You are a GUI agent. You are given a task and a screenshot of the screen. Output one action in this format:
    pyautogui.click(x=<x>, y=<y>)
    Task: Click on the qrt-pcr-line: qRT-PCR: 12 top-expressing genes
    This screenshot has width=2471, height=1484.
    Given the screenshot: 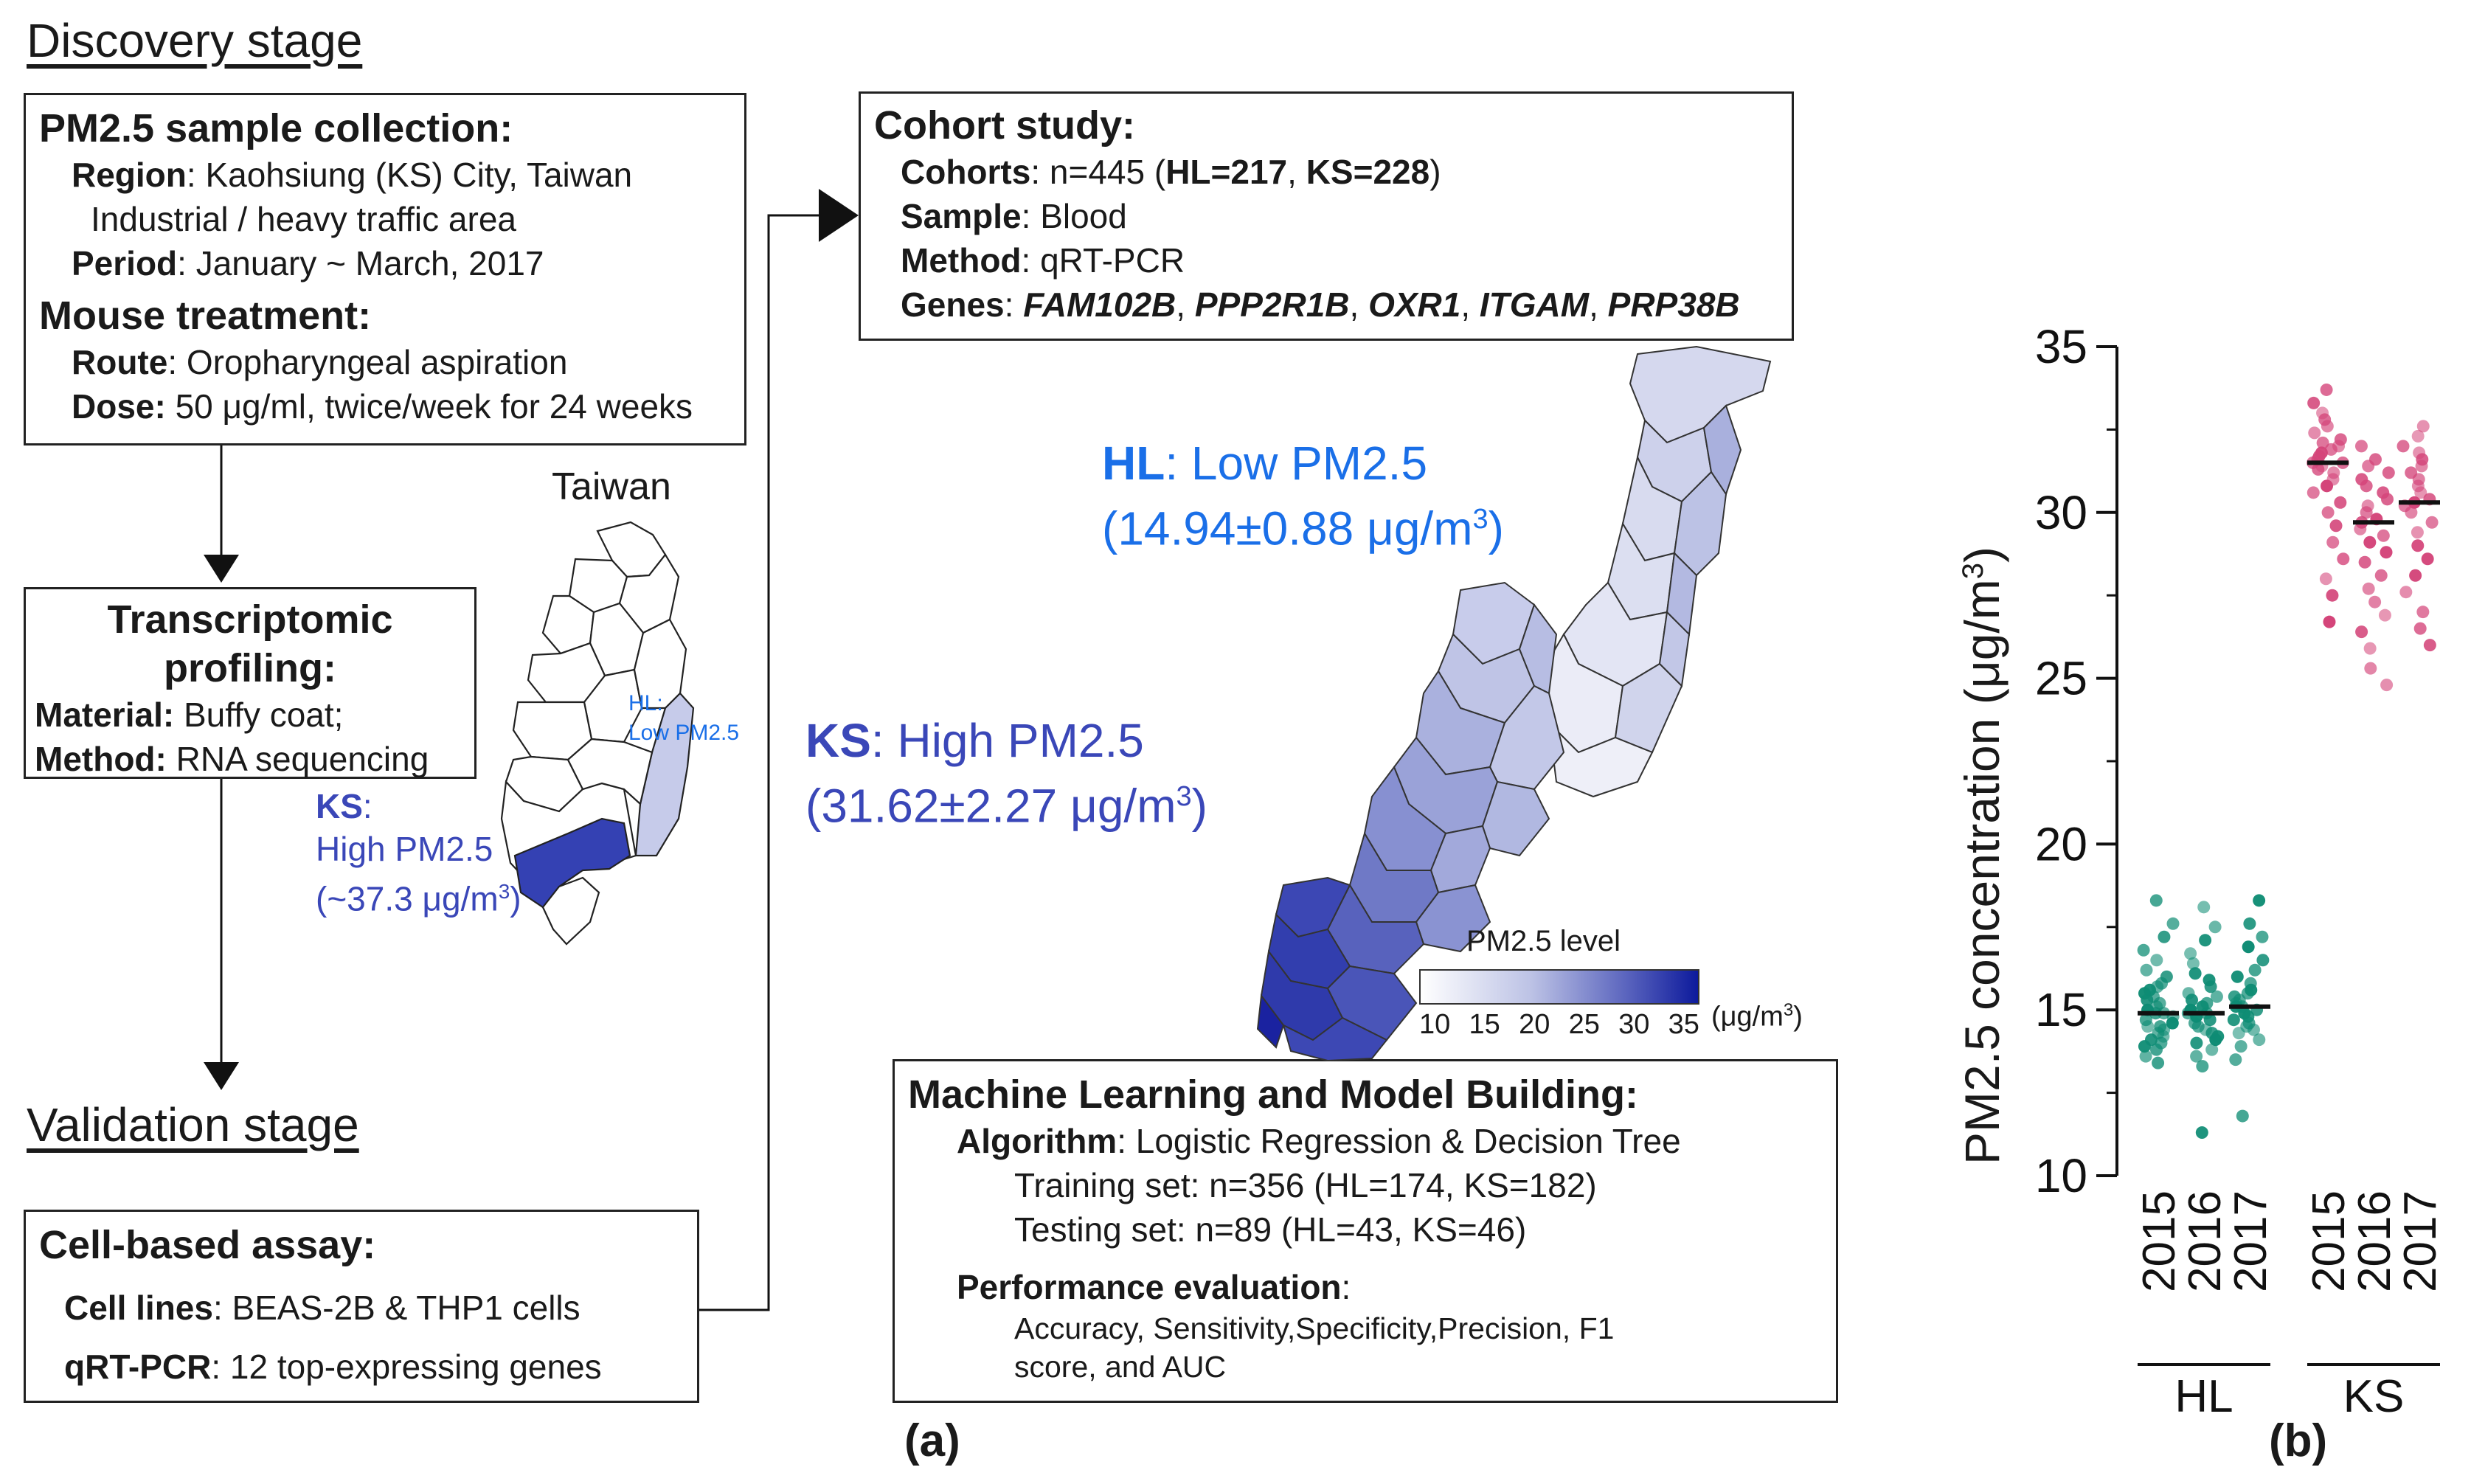 What is the action you would take?
    pyautogui.click(x=333, y=1367)
    